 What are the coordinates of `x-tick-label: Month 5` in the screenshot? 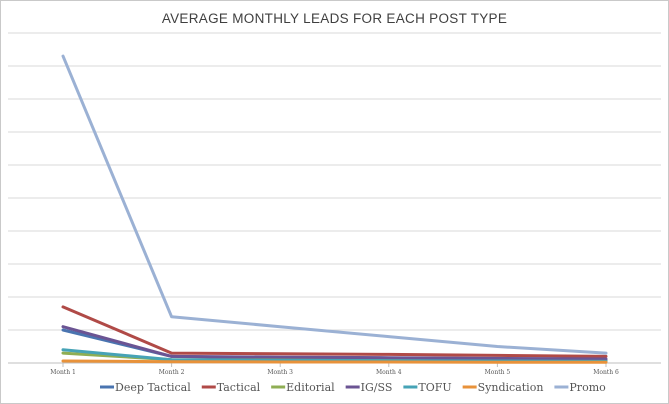 It's located at (498, 372).